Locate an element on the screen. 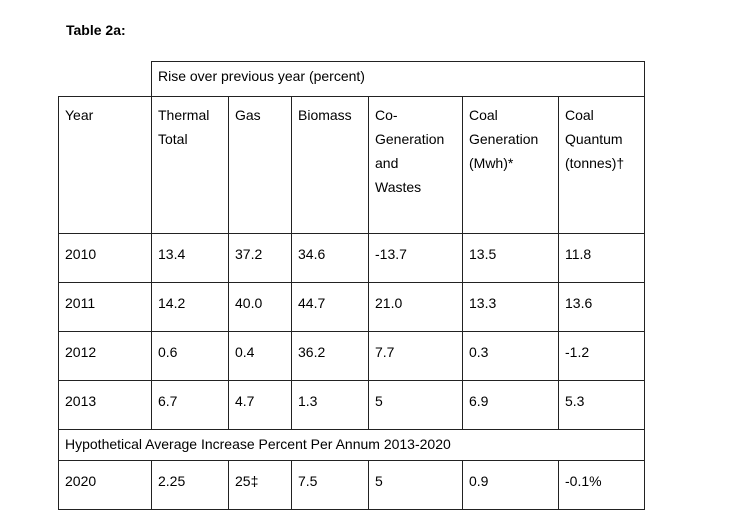  table-cell: 1.3 is located at coordinates (330, 405).